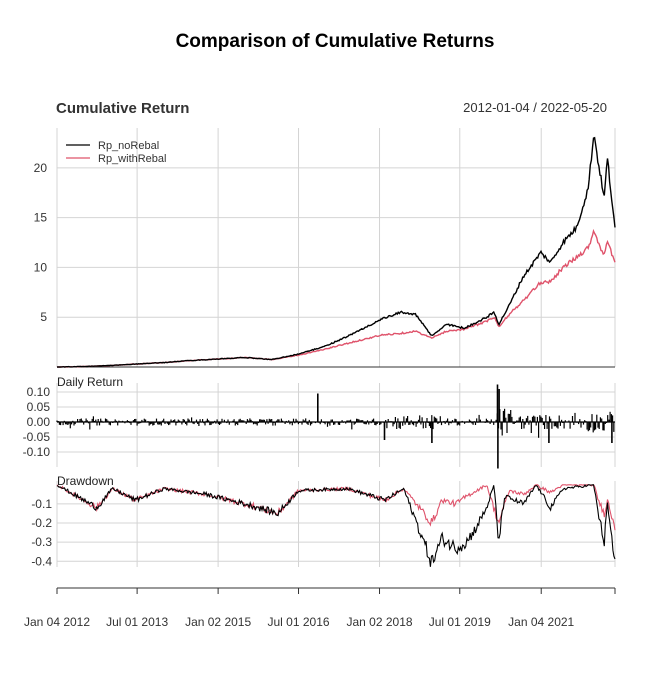 The width and height of the screenshot is (672, 677). What do you see at coordinates (43, 317) in the screenshot?
I see `cum-ytick-0: 5` at bounding box center [43, 317].